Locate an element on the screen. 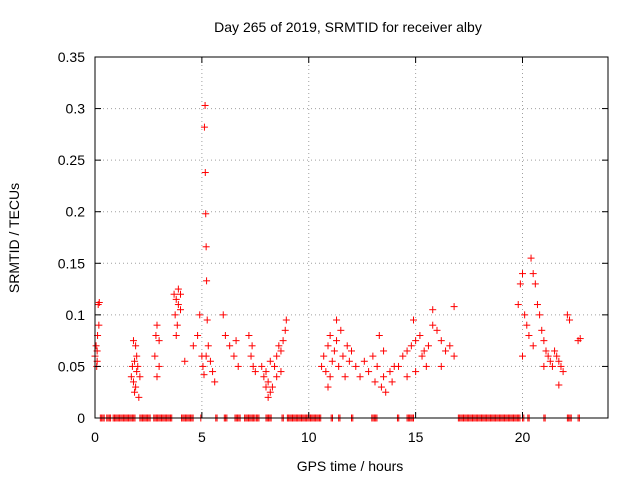 Image resolution: width=640 pixels, height=480 pixels. y-tick-label: 0.2 is located at coordinates (76, 212).